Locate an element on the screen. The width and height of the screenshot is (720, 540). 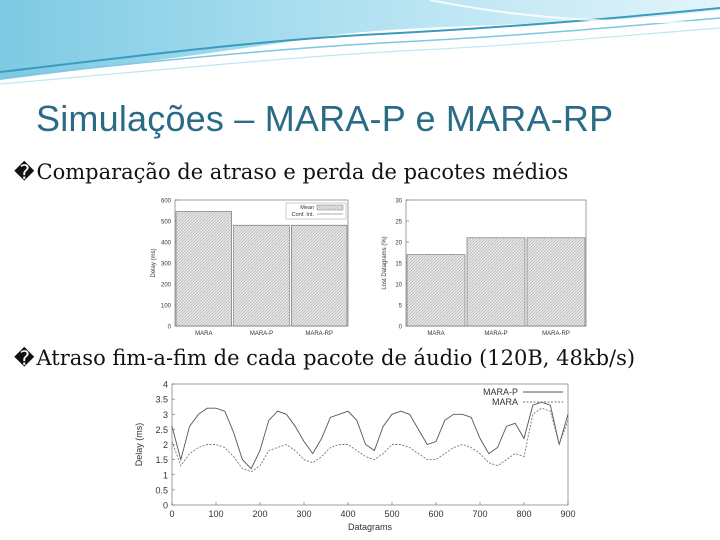
x-tick-label: 0 is located at coordinates (171, 514).